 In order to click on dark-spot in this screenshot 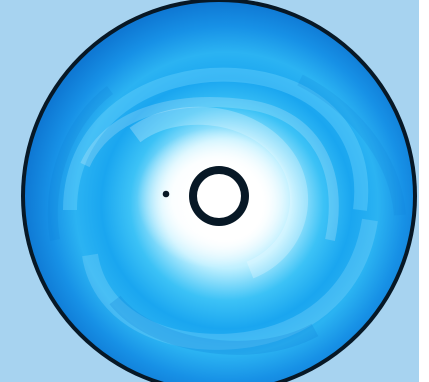, I will do `click(166, 194)`.